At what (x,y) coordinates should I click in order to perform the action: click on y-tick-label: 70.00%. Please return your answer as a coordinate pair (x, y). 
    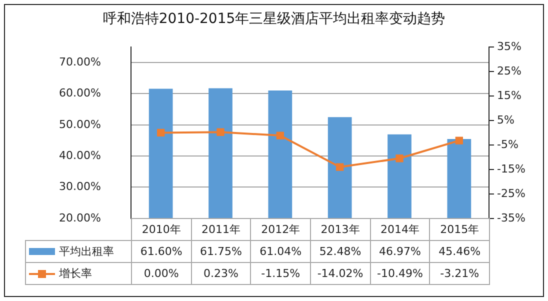
    Looking at the image, I should click on (80, 61).